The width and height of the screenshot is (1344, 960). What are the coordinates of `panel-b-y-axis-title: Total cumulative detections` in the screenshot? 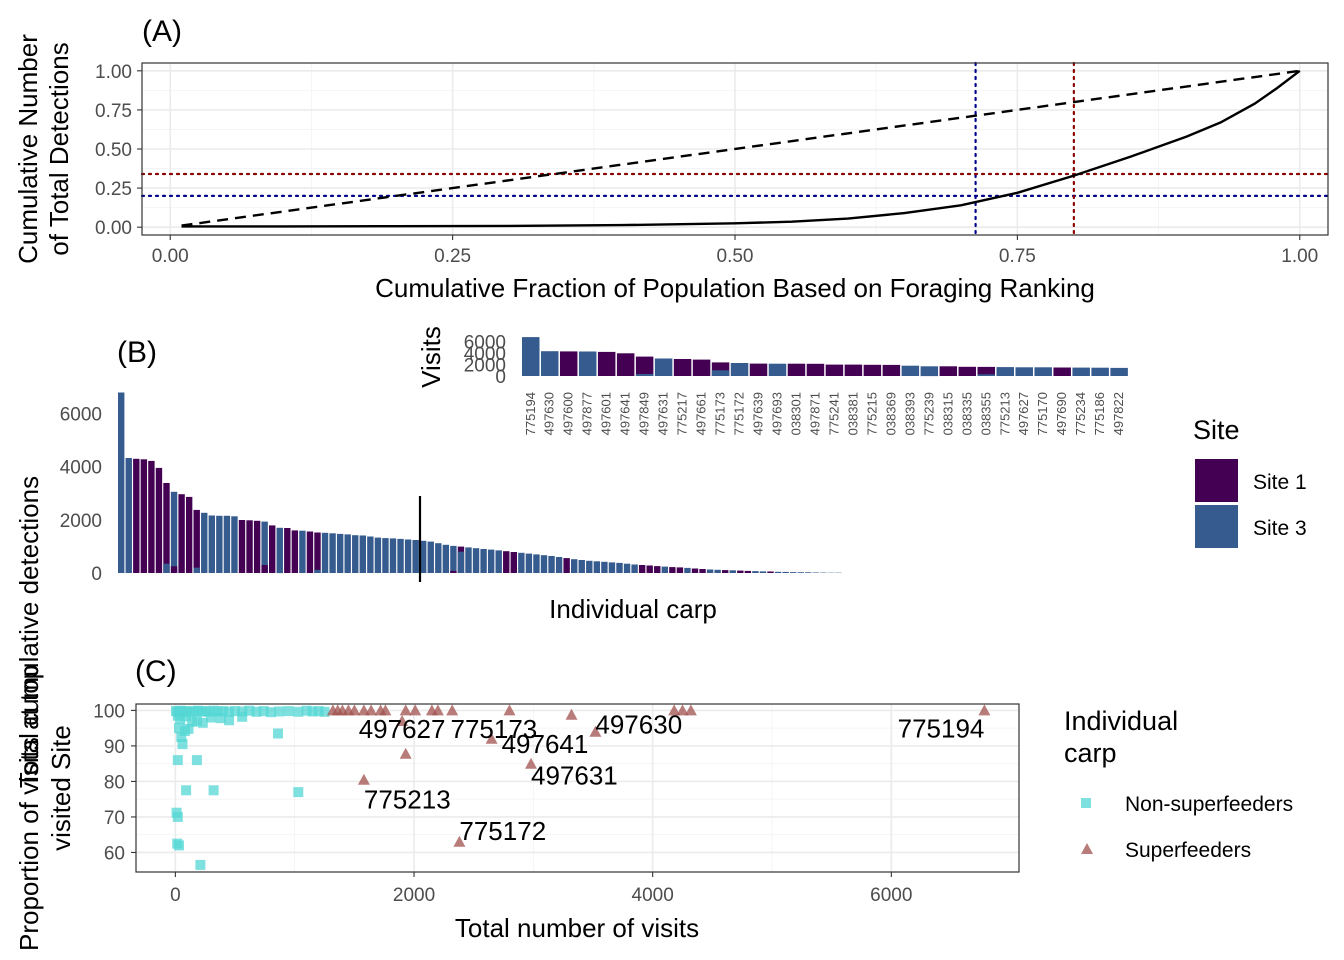 It's located at (29, 632).